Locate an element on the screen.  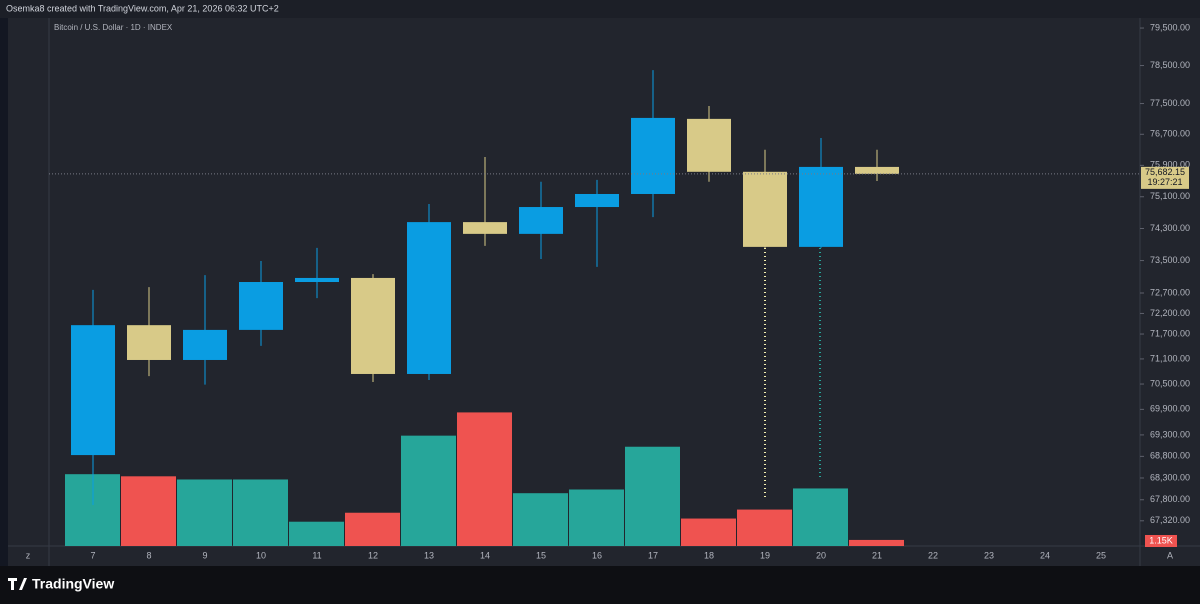
x-tick-label: 23 is located at coordinates (989, 555).